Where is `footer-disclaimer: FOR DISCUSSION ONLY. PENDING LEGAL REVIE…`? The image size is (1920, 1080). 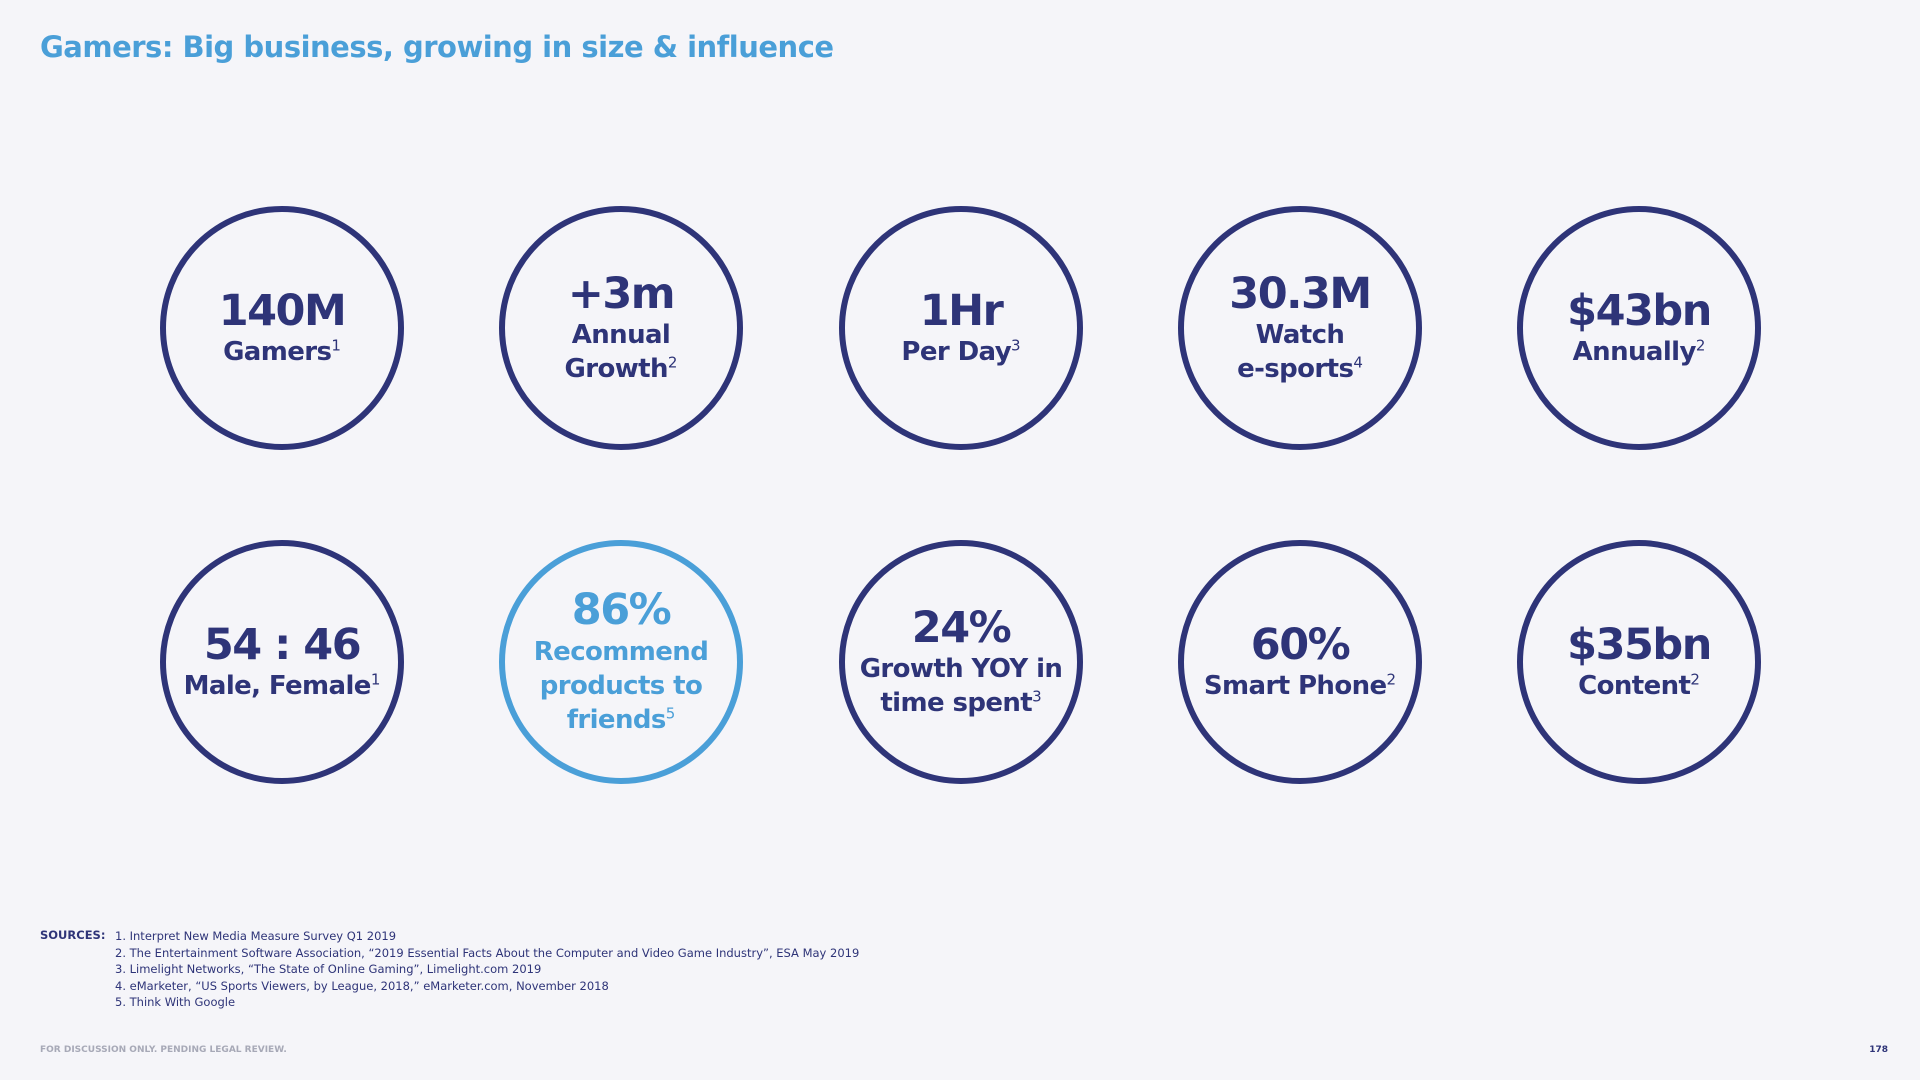 footer-disclaimer: FOR DISCUSSION ONLY. PENDING LEGAL REVIE… is located at coordinates (163, 1050).